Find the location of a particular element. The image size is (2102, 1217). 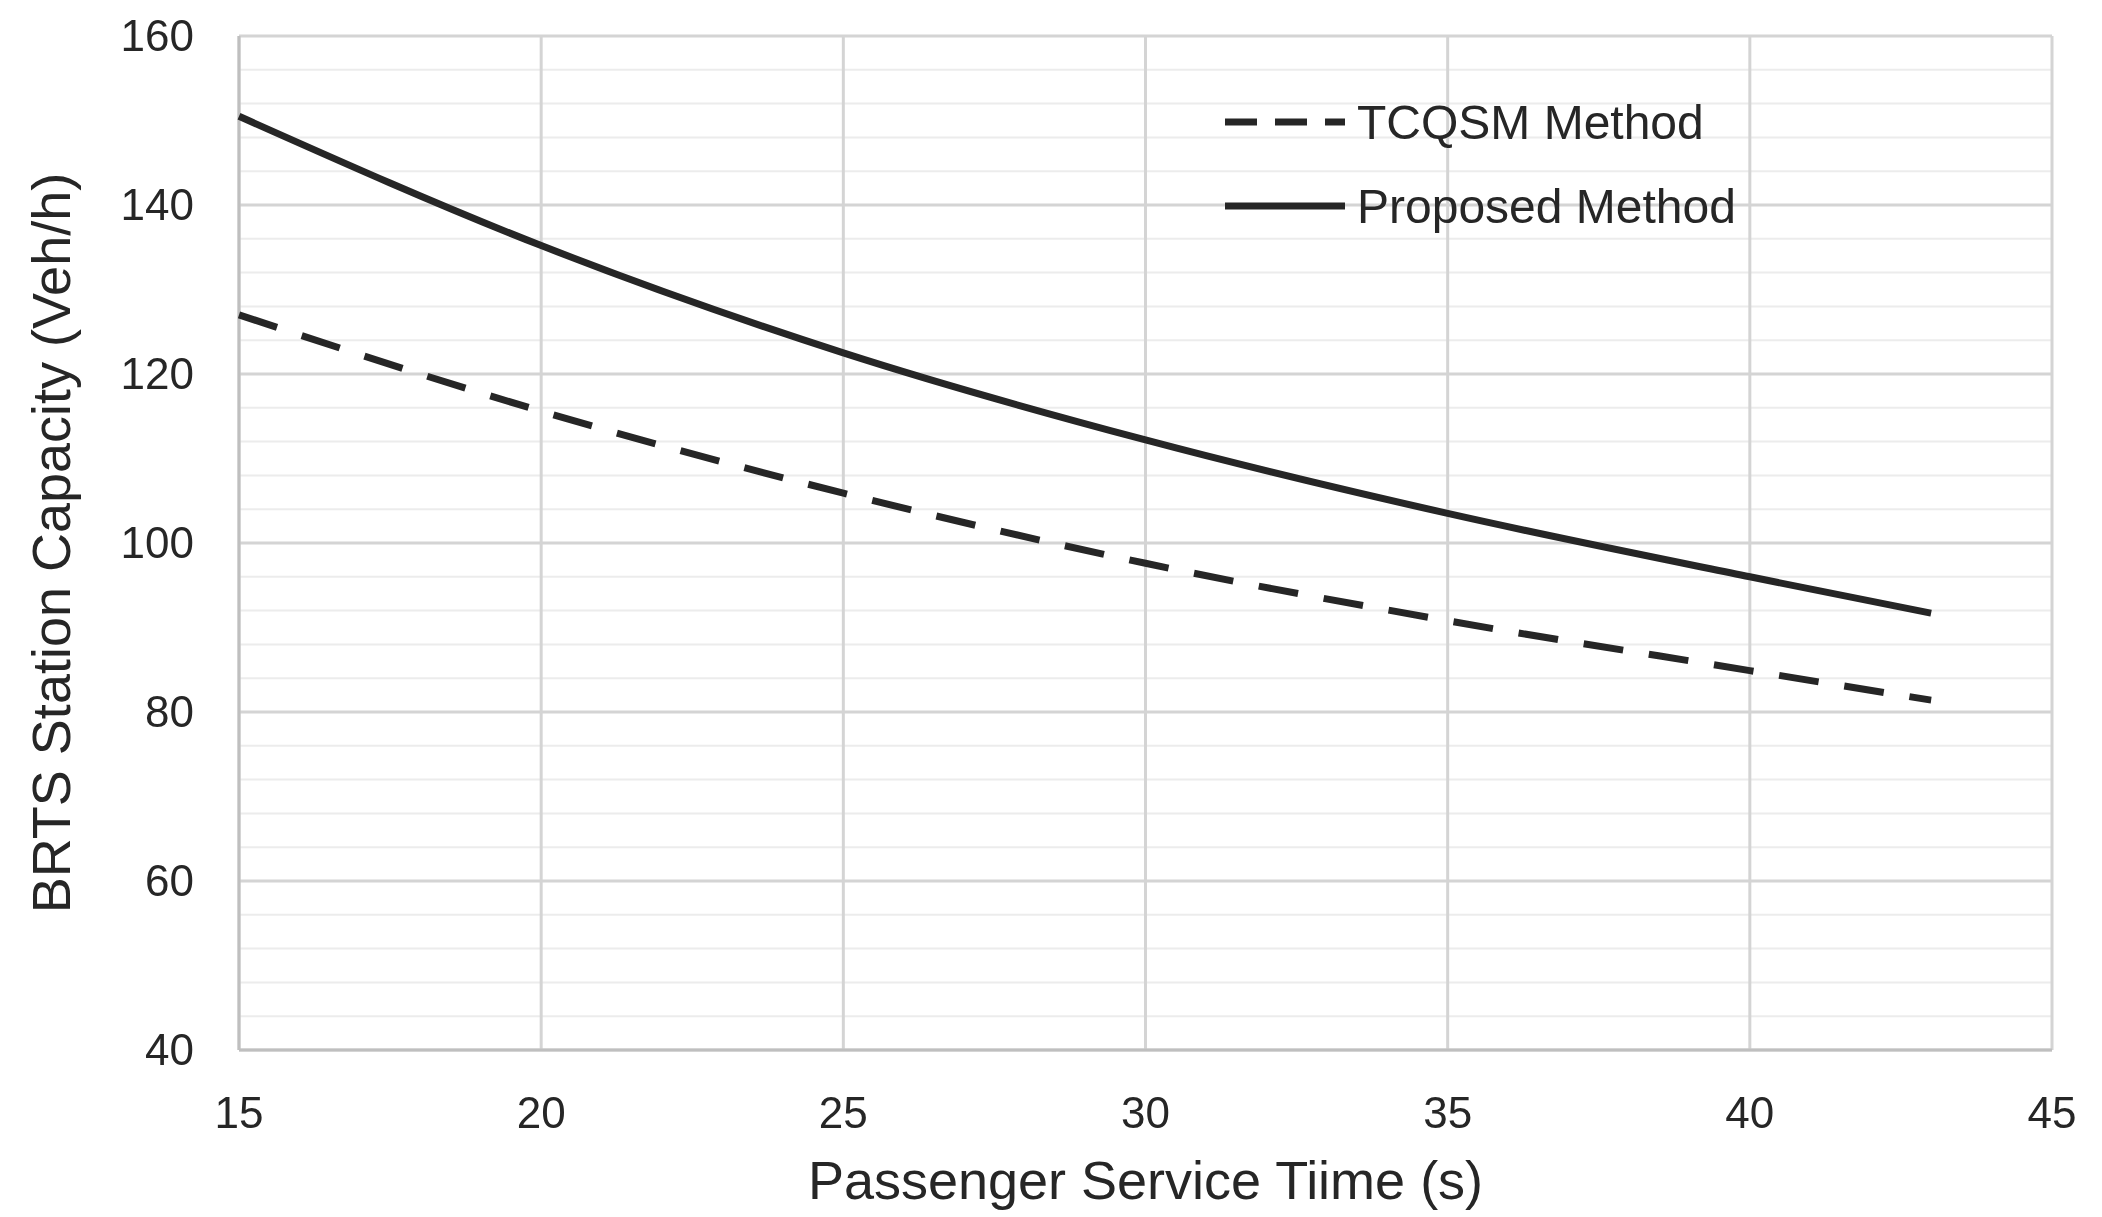

x-tick-label: 25 is located at coordinates (843, 1112).